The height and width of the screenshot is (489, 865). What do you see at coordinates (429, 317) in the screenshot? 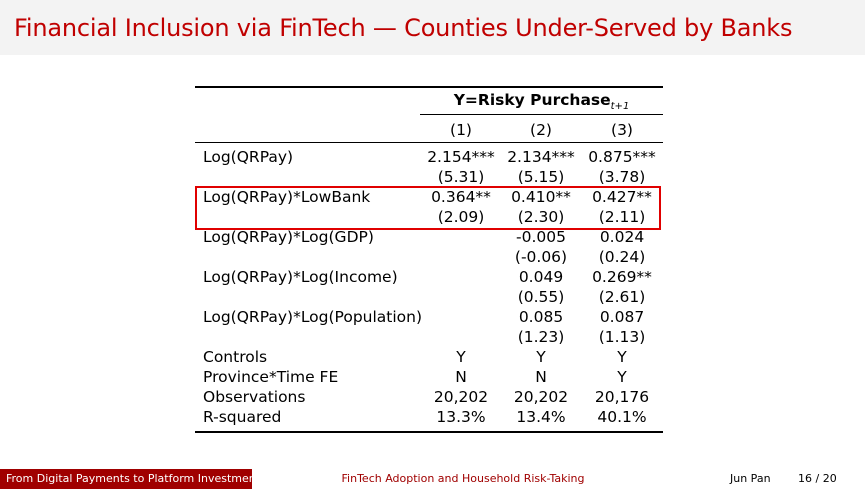
I see `table-row: Log(QRPay)*Log(Population) 0.085 0.087` at bounding box center [429, 317].